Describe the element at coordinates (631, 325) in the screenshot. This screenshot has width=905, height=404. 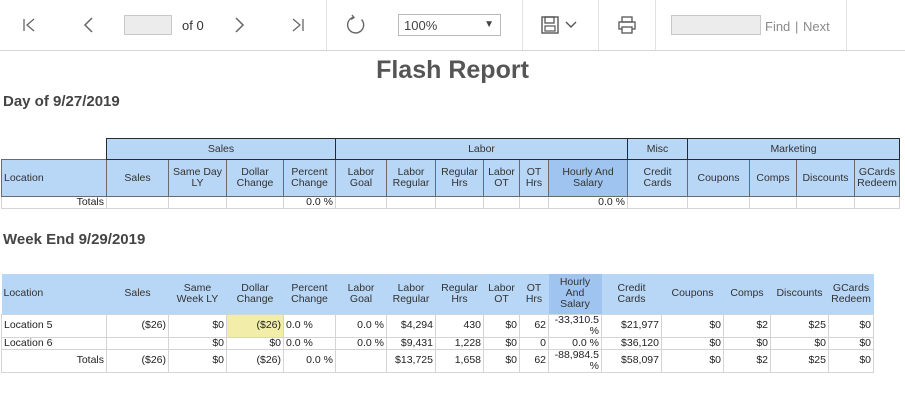
I see `table-cell: $21,977` at that location.